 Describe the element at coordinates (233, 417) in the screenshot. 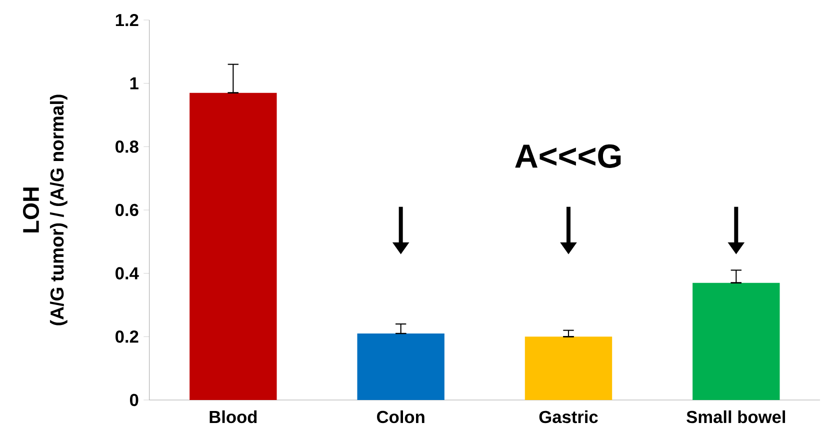

I see `x-tick-label: Blood` at that location.